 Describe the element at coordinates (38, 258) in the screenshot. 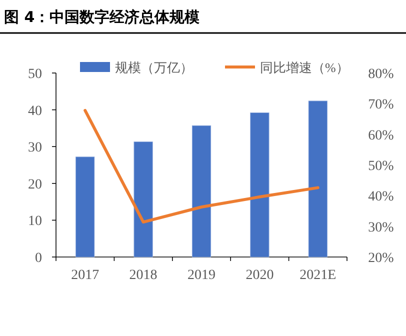

I see `y-tick-label: 0` at that location.